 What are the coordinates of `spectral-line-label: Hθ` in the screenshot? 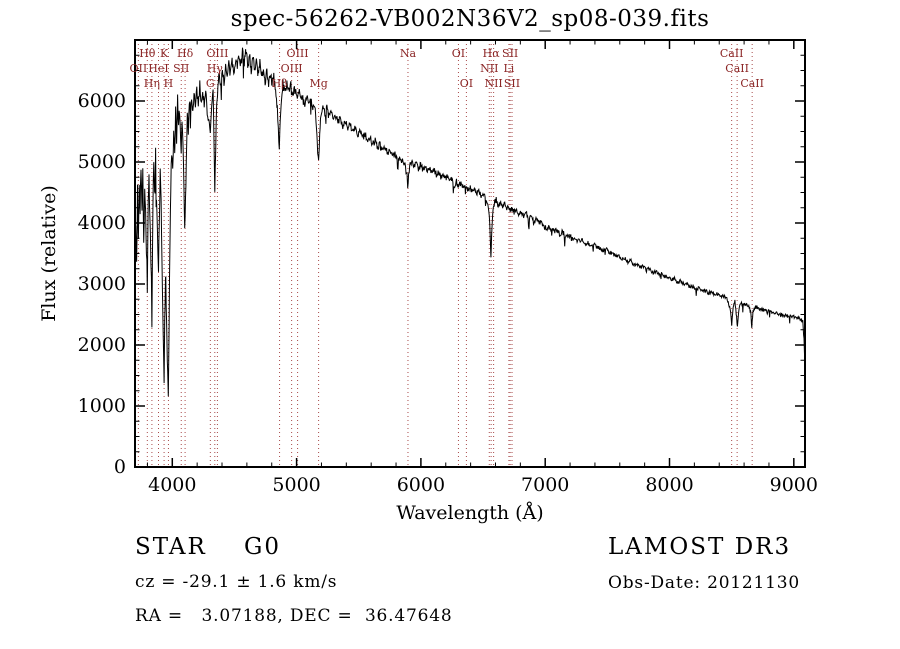 It's located at (147, 53).